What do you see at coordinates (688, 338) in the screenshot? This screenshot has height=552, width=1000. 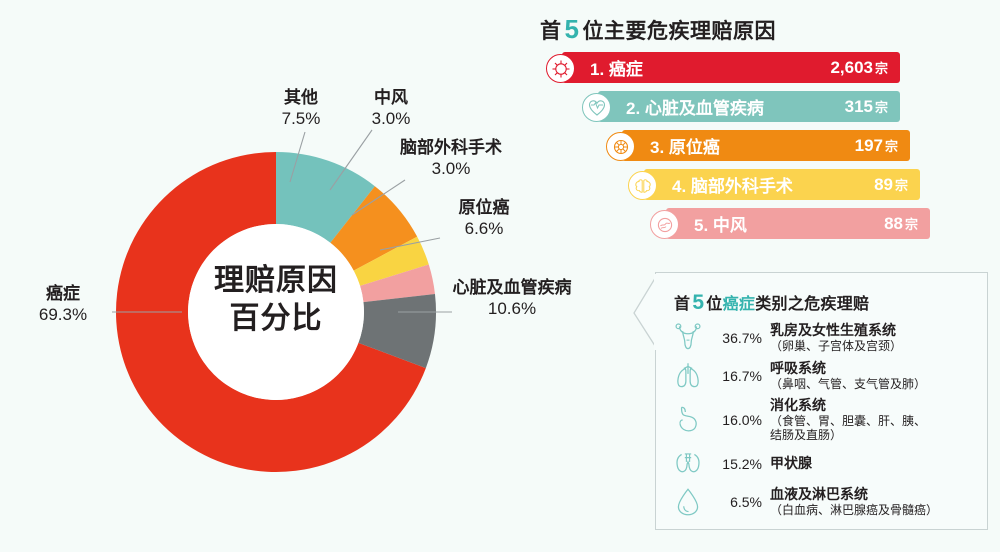 I see `uterus-icon` at bounding box center [688, 338].